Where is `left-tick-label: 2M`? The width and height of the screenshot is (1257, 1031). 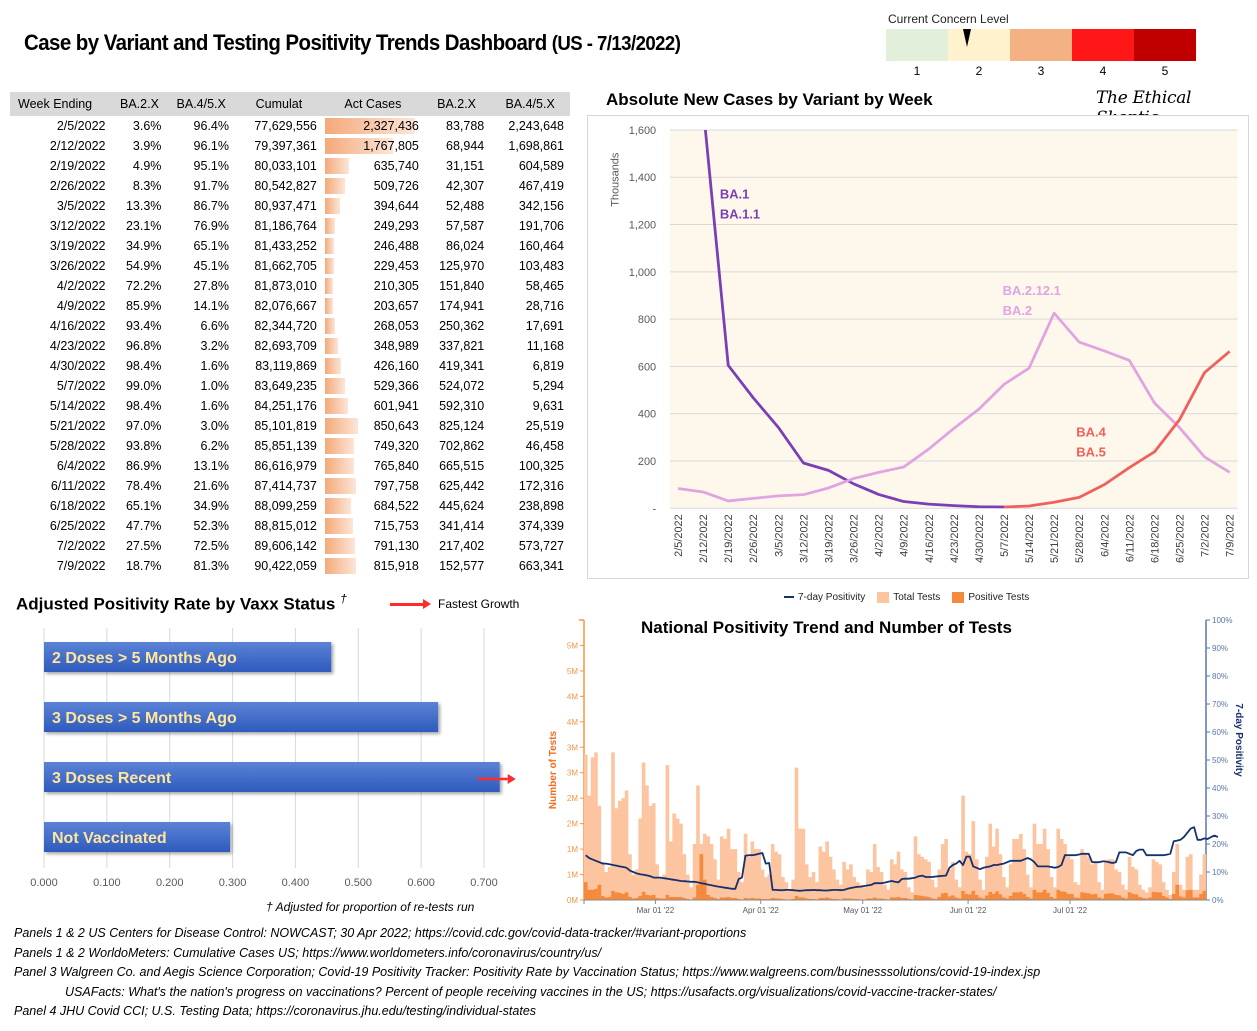 left-tick-label: 2M is located at coordinates (572, 824).